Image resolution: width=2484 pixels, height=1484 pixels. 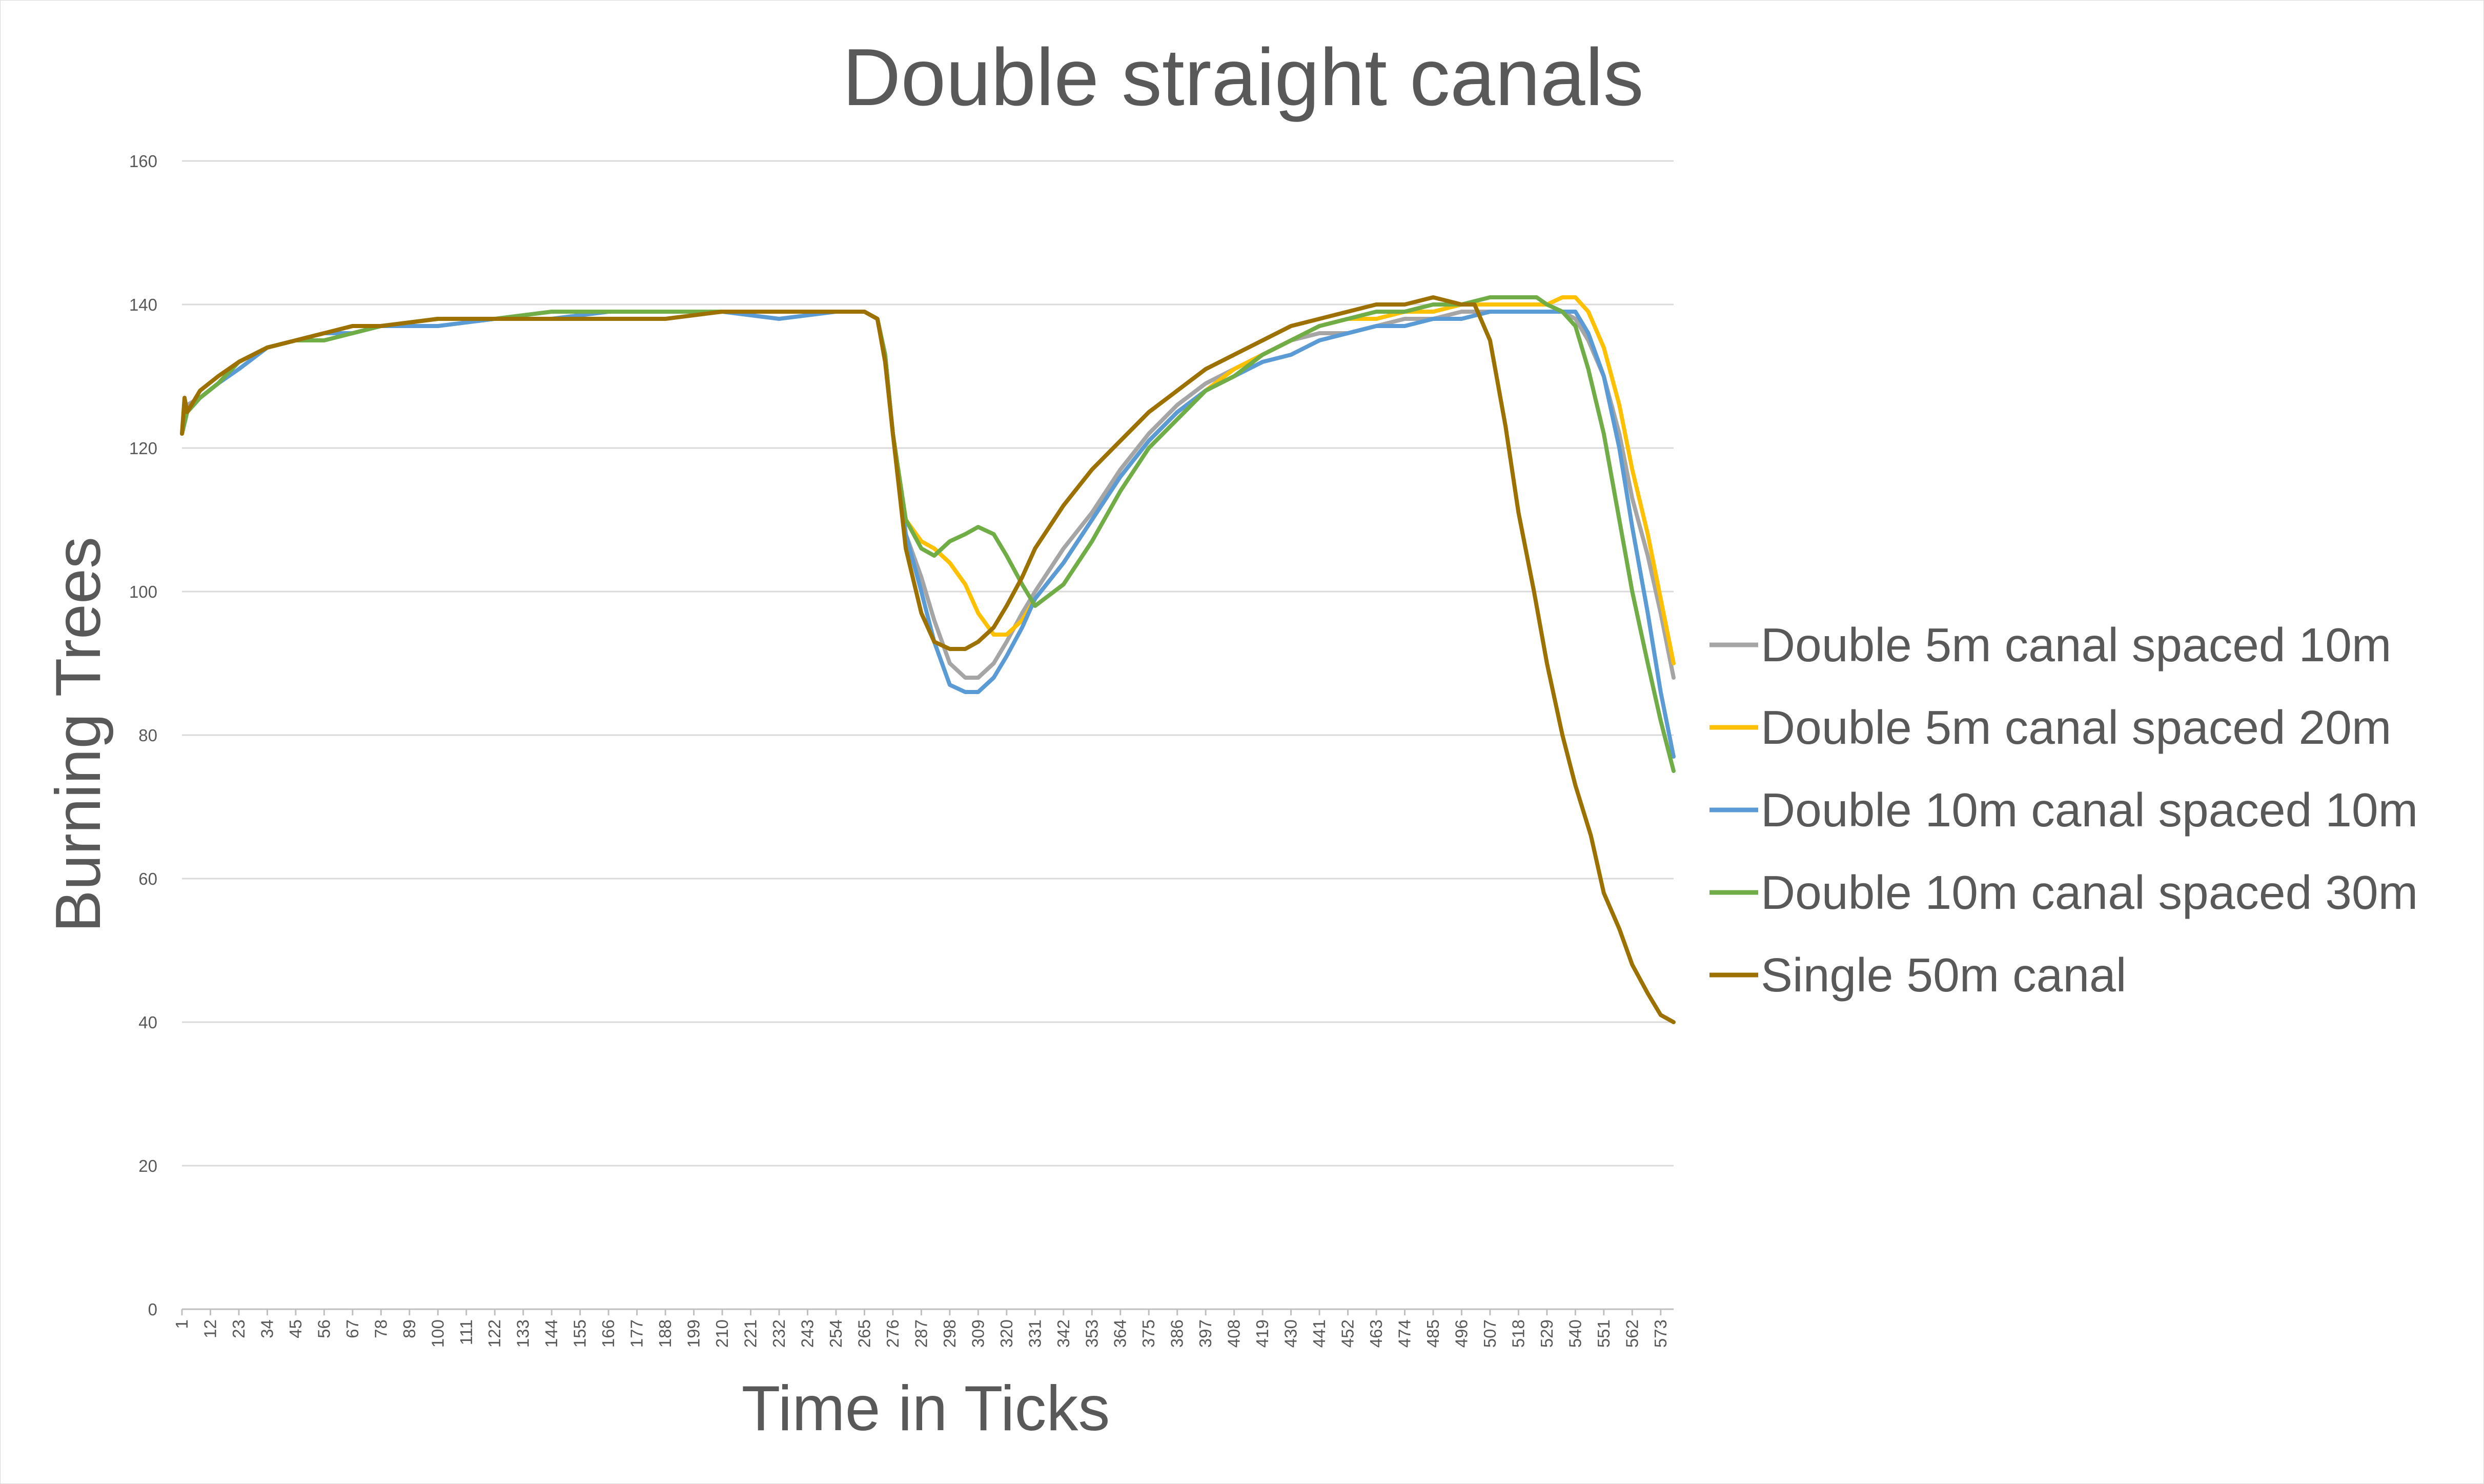 I want to click on x-tick-label: 364, so click(x=1120, y=1334).